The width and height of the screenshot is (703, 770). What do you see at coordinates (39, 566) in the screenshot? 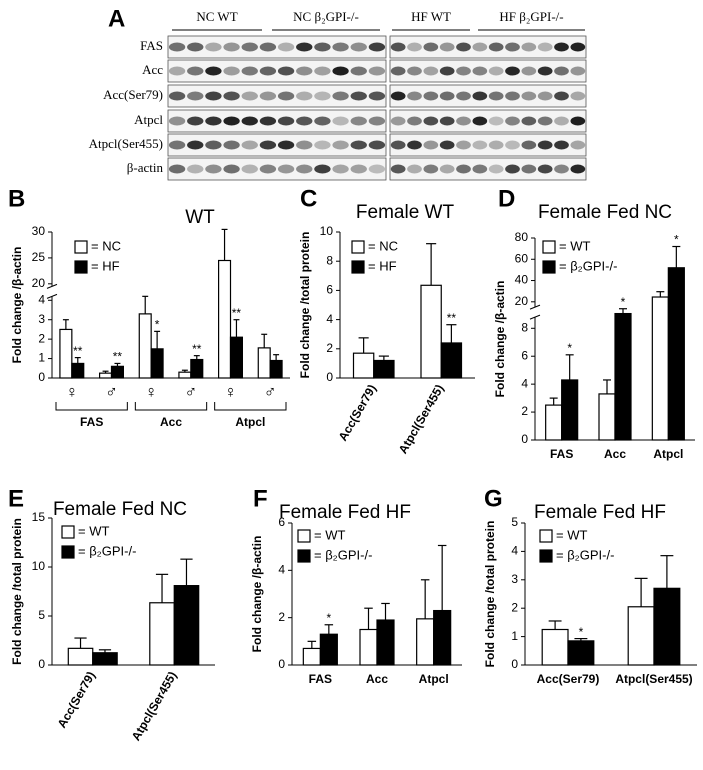
I see `y-tick-label: 10` at bounding box center [39, 566].